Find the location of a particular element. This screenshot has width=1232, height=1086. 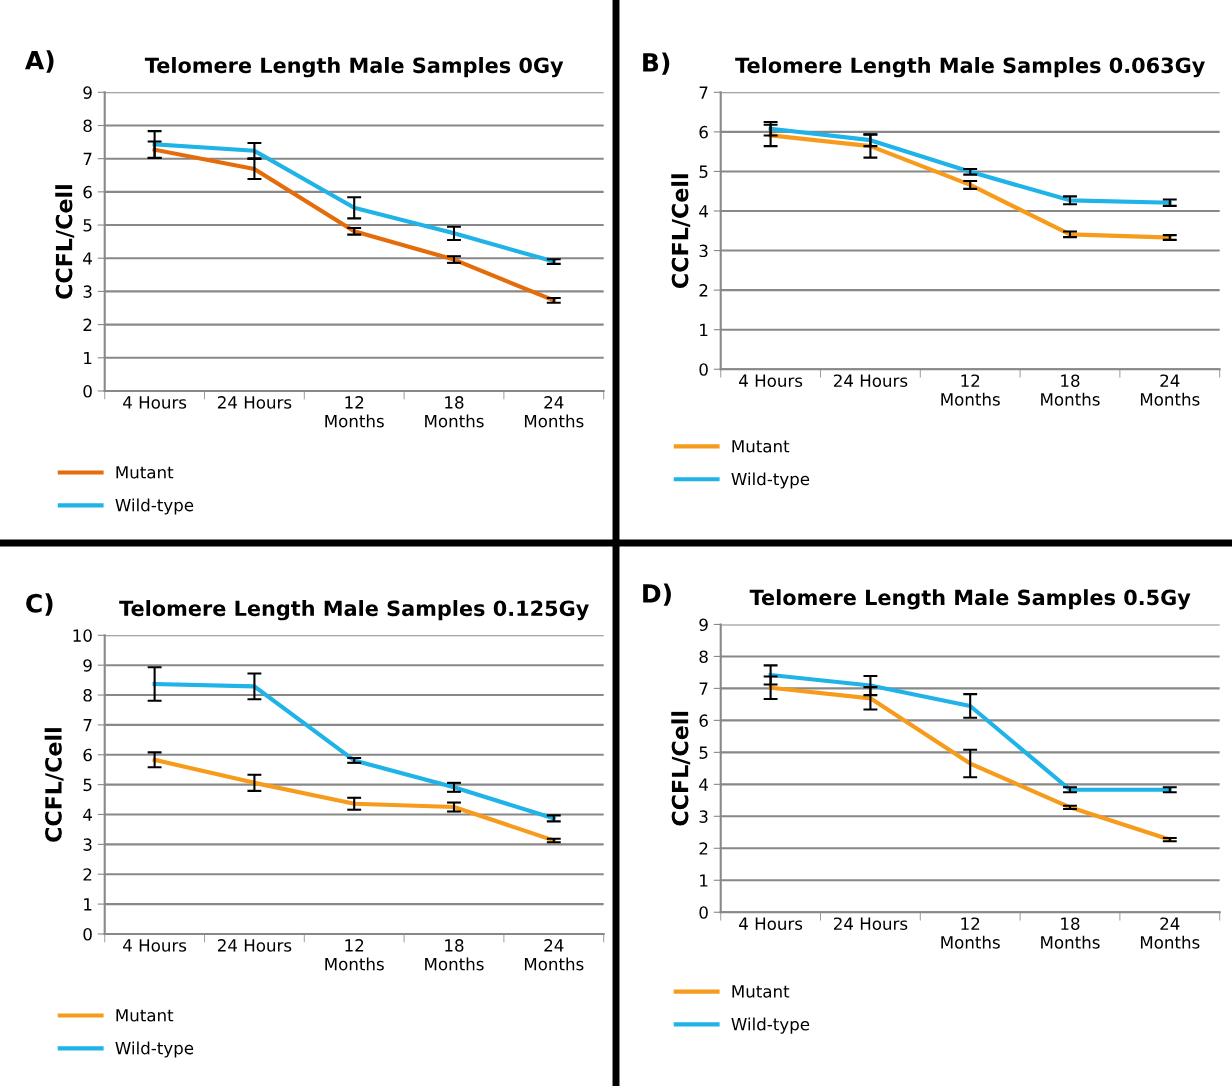

text: B) is located at coordinates (656, 63).